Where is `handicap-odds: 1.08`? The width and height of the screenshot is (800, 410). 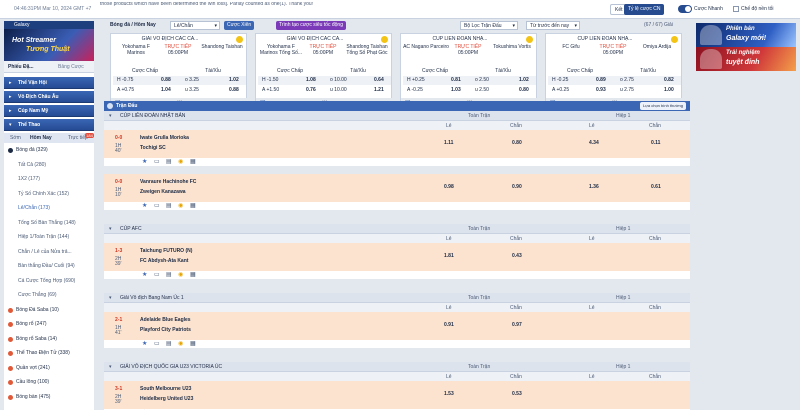 handicap-odds: 1.08 is located at coordinates (311, 80).